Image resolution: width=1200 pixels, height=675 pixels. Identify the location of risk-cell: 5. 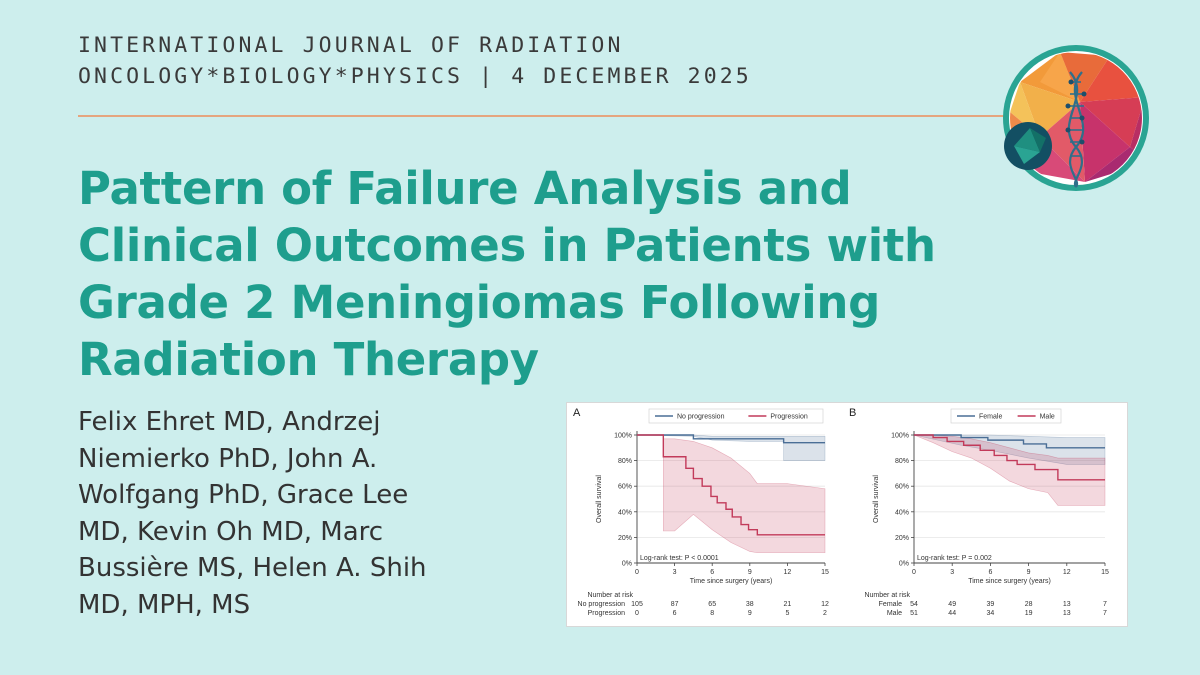
(787, 613).